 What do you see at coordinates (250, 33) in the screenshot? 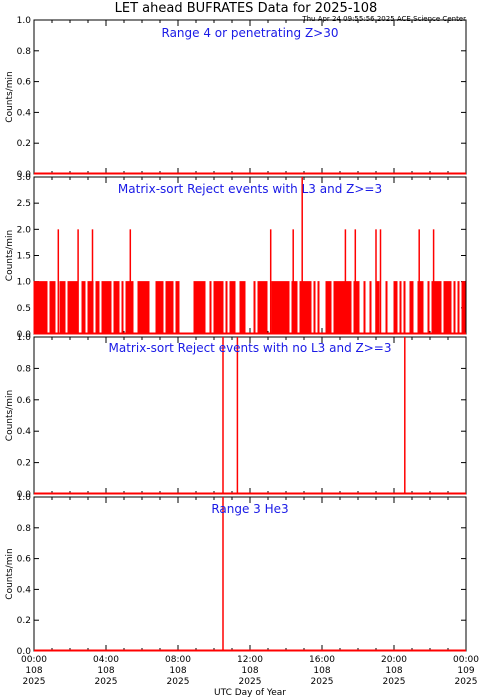
I see `panel-title: Range 4 or penetrating Z>30` at bounding box center [250, 33].